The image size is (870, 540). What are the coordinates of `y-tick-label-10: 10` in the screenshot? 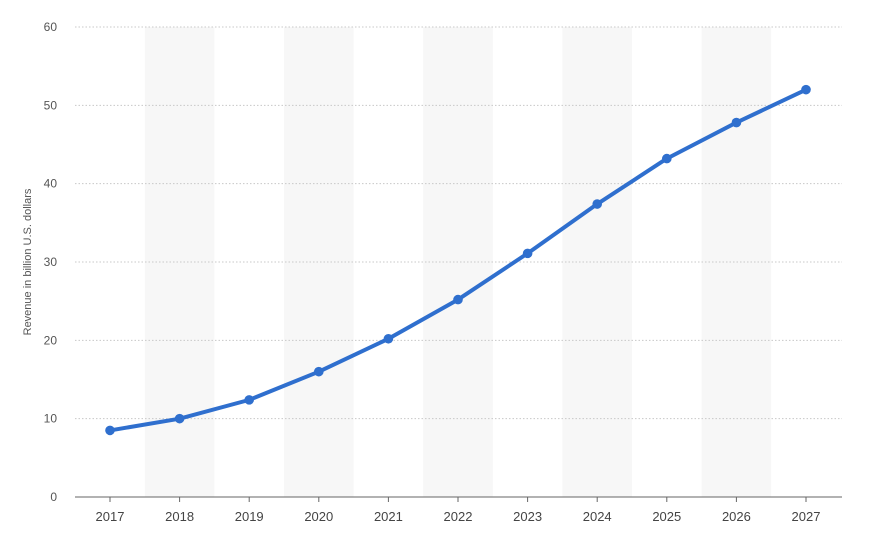 It's located at (51, 419).